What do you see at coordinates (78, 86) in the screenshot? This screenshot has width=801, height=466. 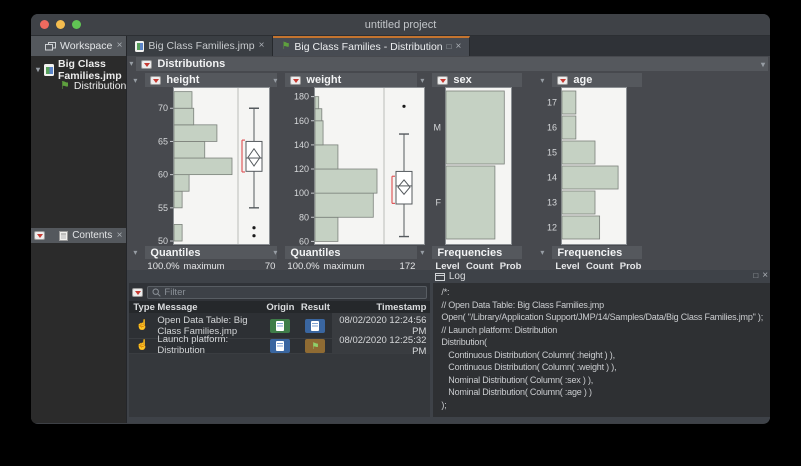 I see `tree-item-distribution: ⚑ Distribution` at bounding box center [78, 86].